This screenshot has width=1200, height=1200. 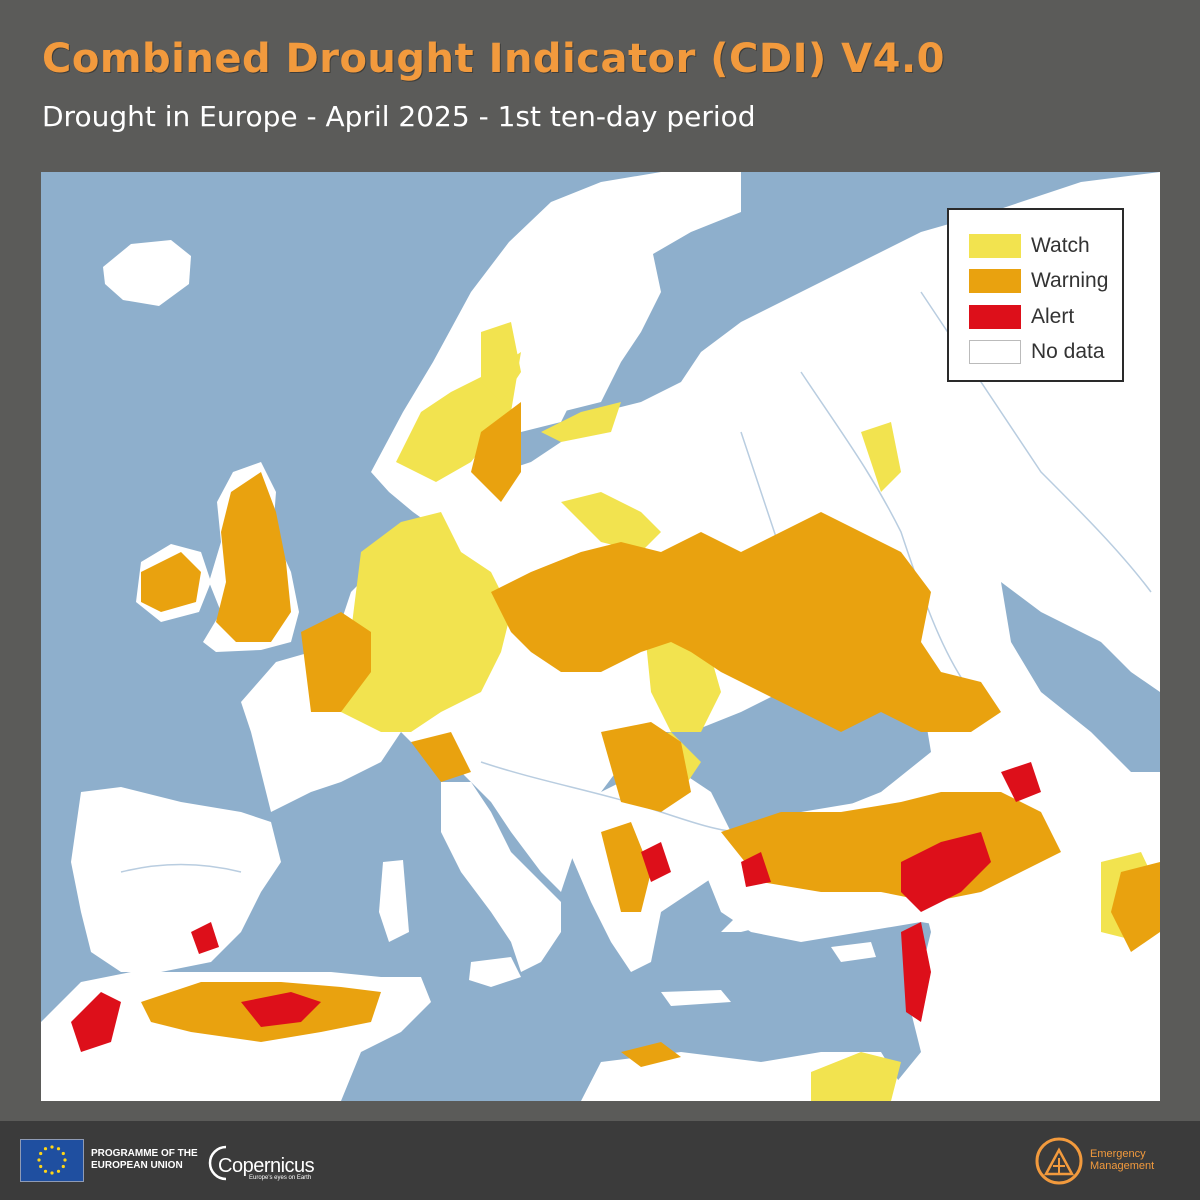 What do you see at coordinates (696, 998) in the screenshot?
I see `land-crete` at bounding box center [696, 998].